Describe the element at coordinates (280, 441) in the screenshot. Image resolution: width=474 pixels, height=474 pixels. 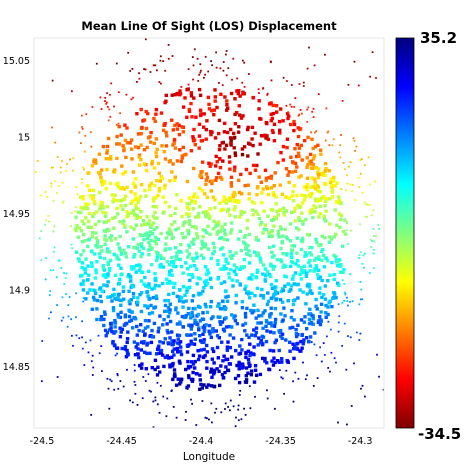
I see `x-tick-label: -24.35` at that location.